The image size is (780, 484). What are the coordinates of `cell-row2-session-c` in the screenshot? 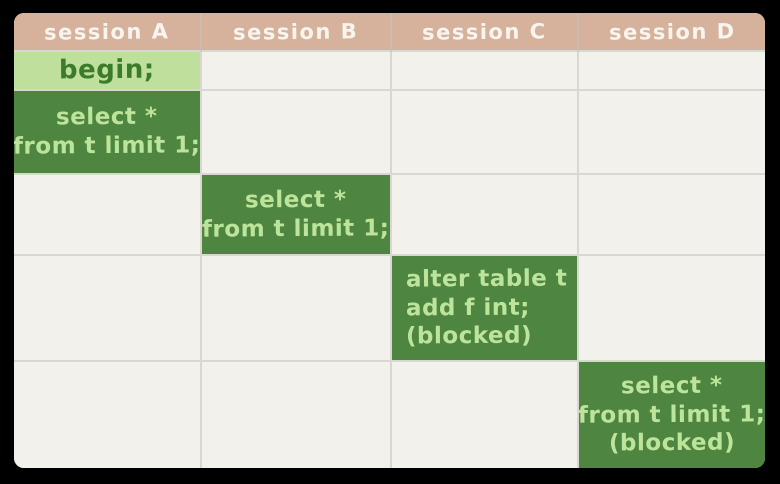 It's located at (485, 133).